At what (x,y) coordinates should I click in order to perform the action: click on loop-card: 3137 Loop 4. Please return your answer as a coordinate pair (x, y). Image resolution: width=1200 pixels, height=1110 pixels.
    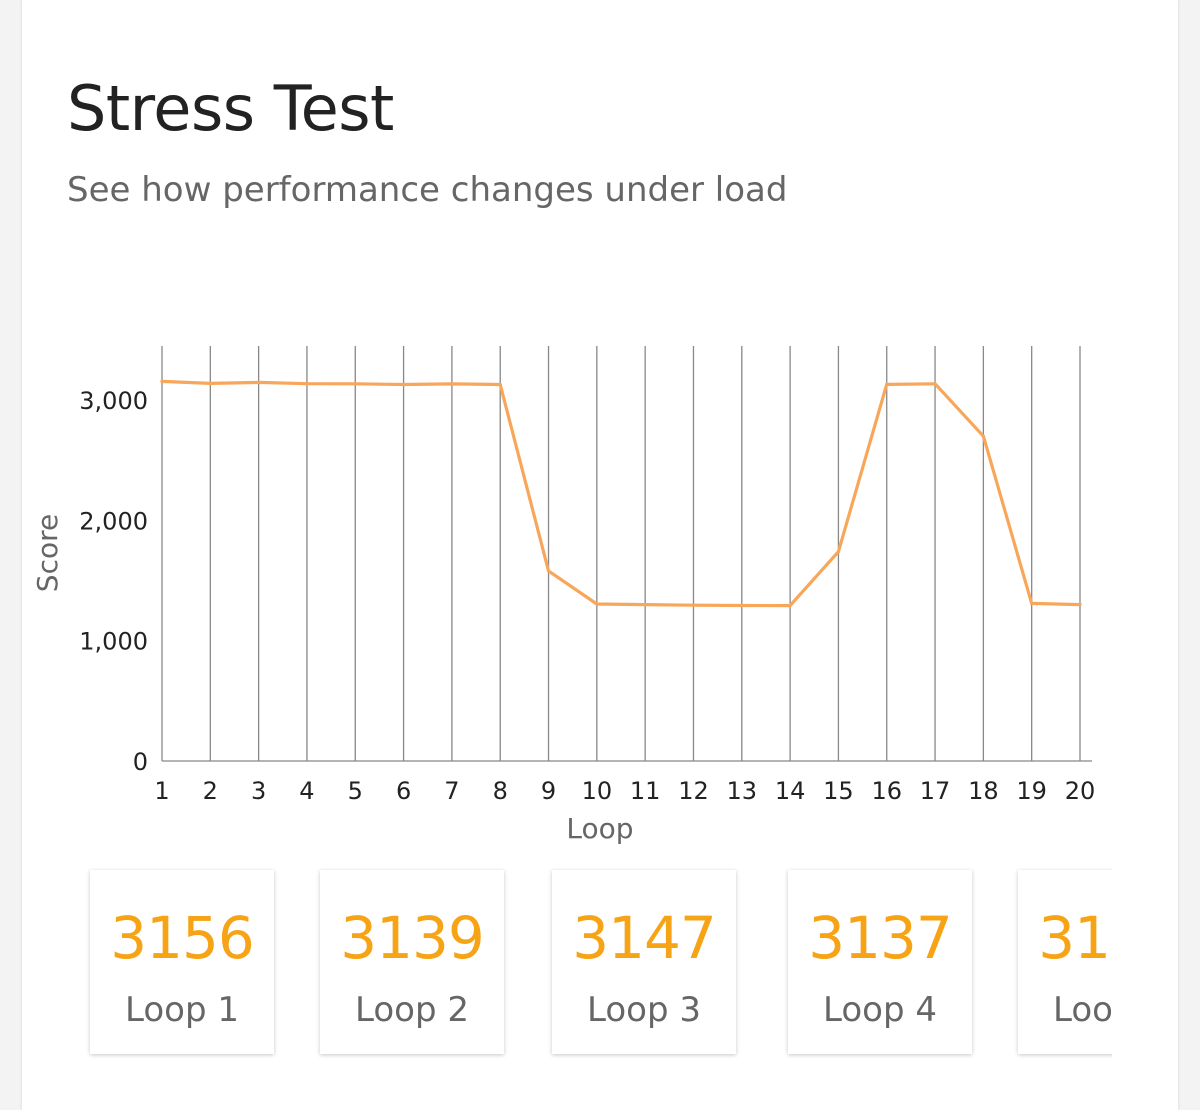
    Looking at the image, I should click on (880, 962).